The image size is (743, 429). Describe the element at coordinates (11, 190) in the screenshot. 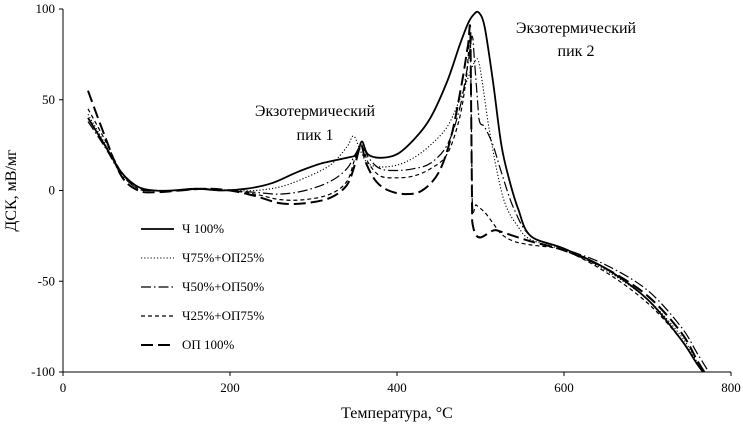

I see `y-axis-title: ДСК, мВ/мг` at that location.